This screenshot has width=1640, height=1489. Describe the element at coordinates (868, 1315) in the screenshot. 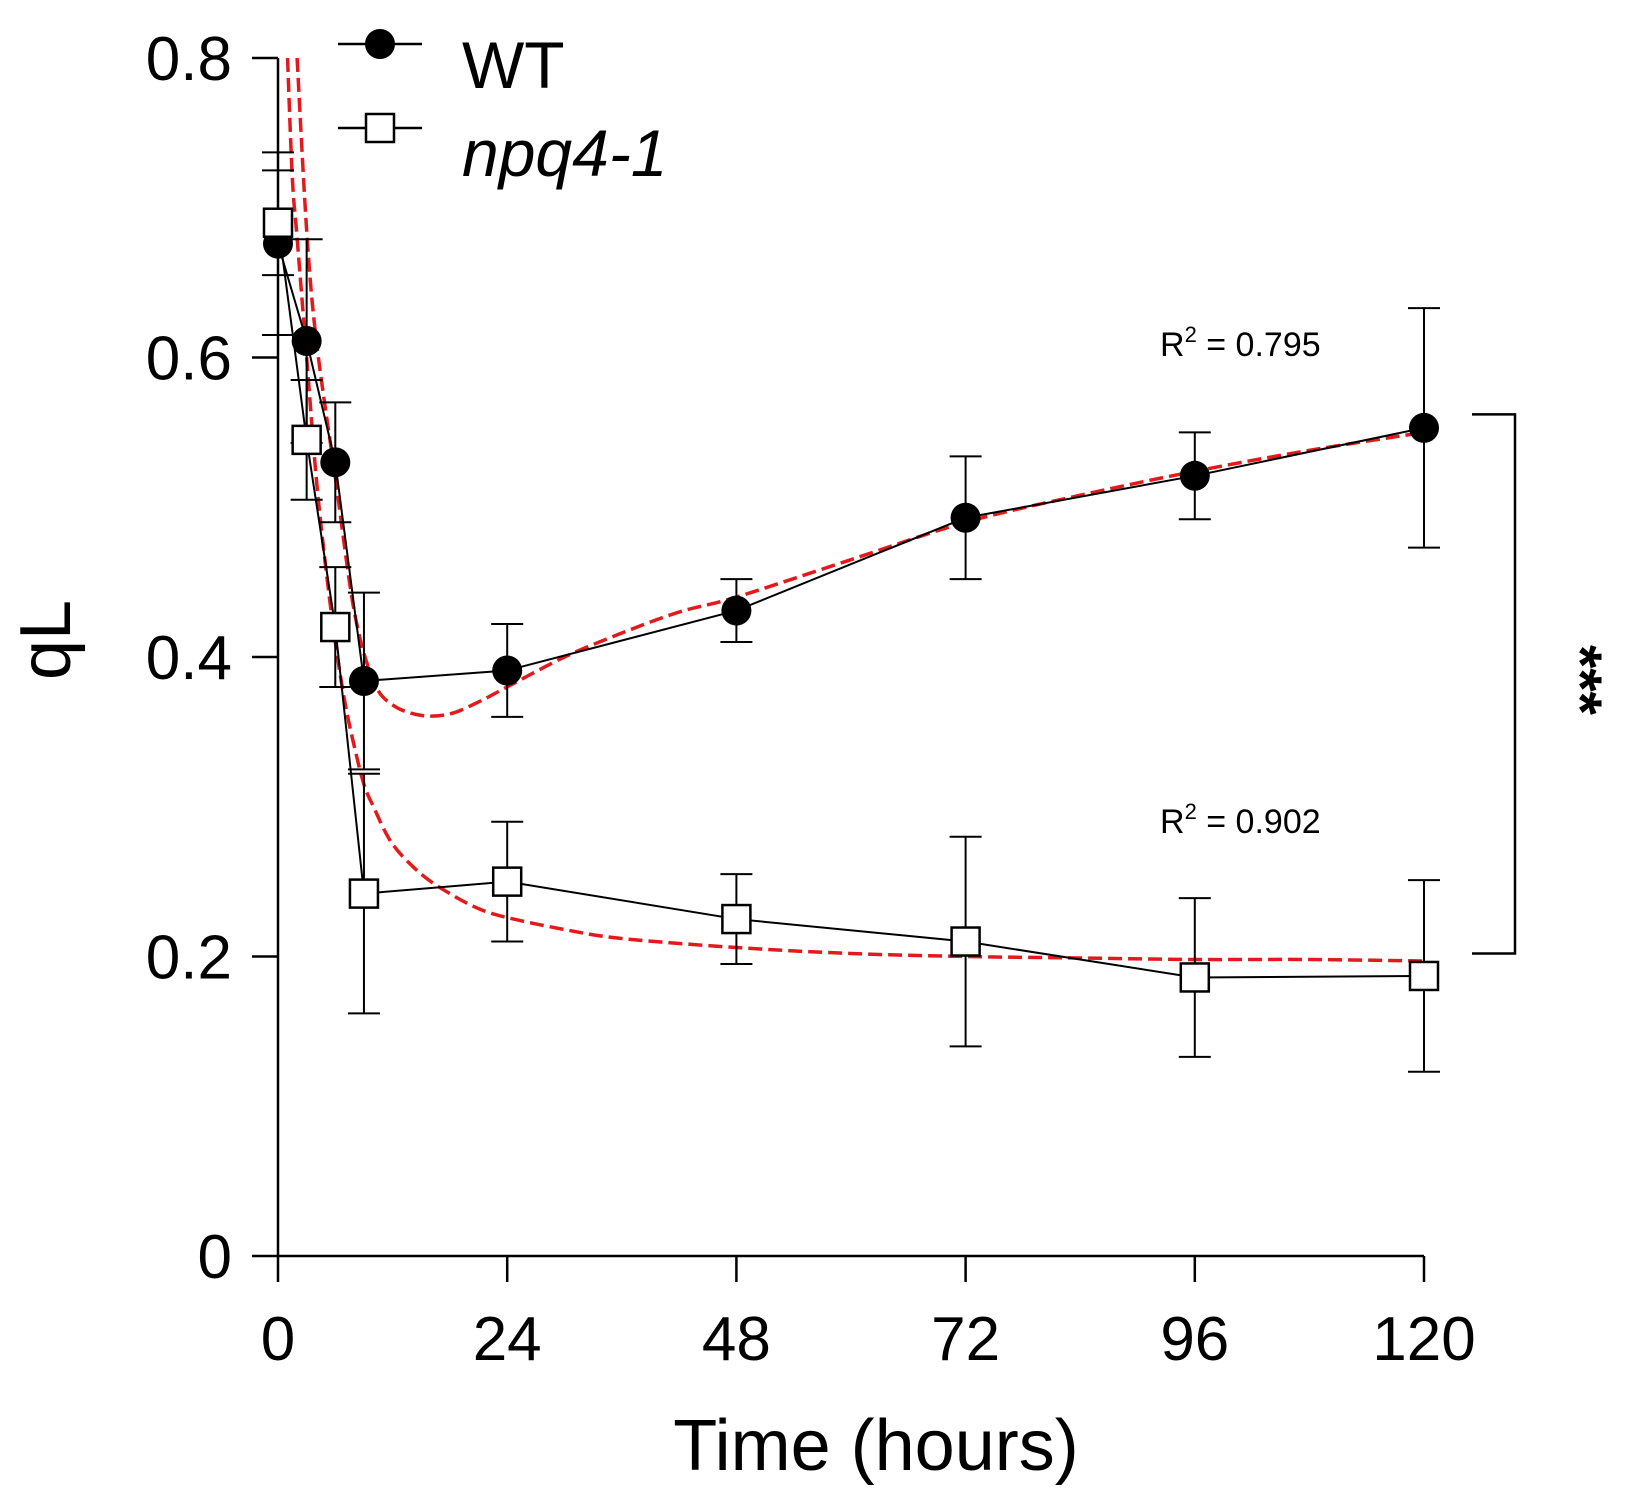

I see `x-axis-ticks: 0 24 48 72 96 120` at that location.